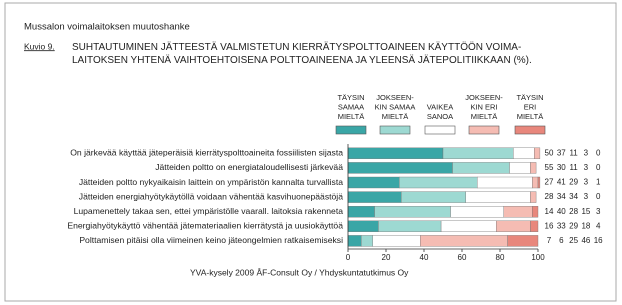  I want to click on value-label: 40, so click(561, 211).